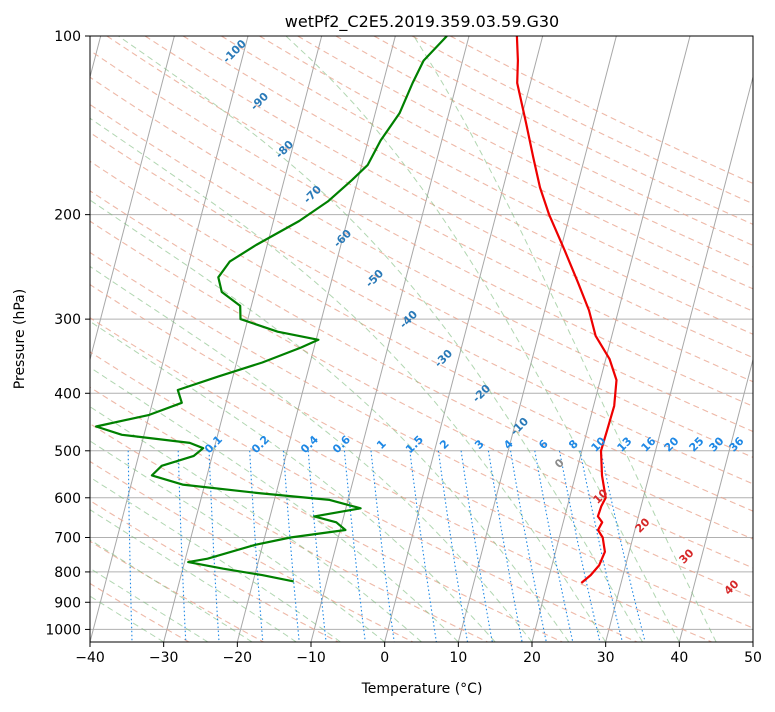 This screenshot has width=775, height=712. What do you see at coordinates (238, 658) in the screenshot?
I see `x-tick-label: −20` at bounding box center [238, 658].